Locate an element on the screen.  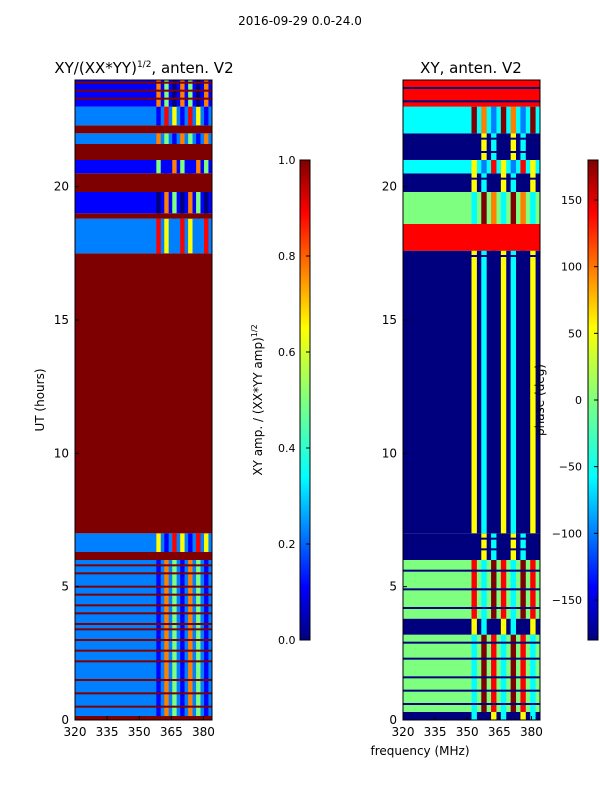
y-tick-label: 0 is located at coordinates (393, 720).